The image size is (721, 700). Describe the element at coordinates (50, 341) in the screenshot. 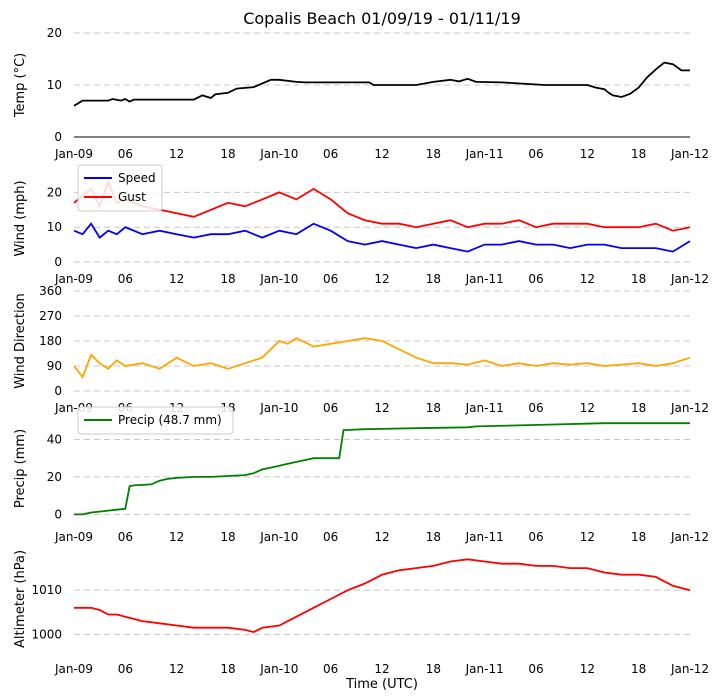

I see `y-tick-label: 180` at that location.